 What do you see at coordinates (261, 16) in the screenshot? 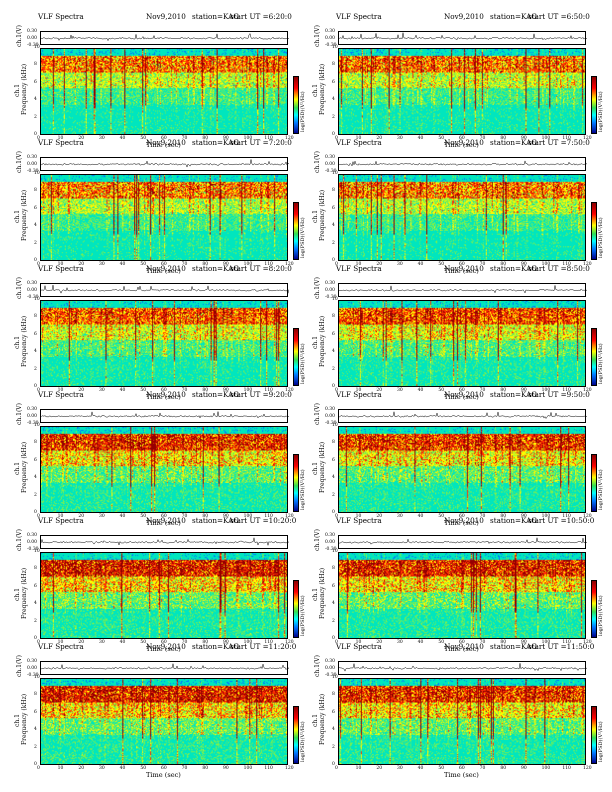
I see `panel-start-time: start UT =6:20:0` at bounding box center [261, 16].